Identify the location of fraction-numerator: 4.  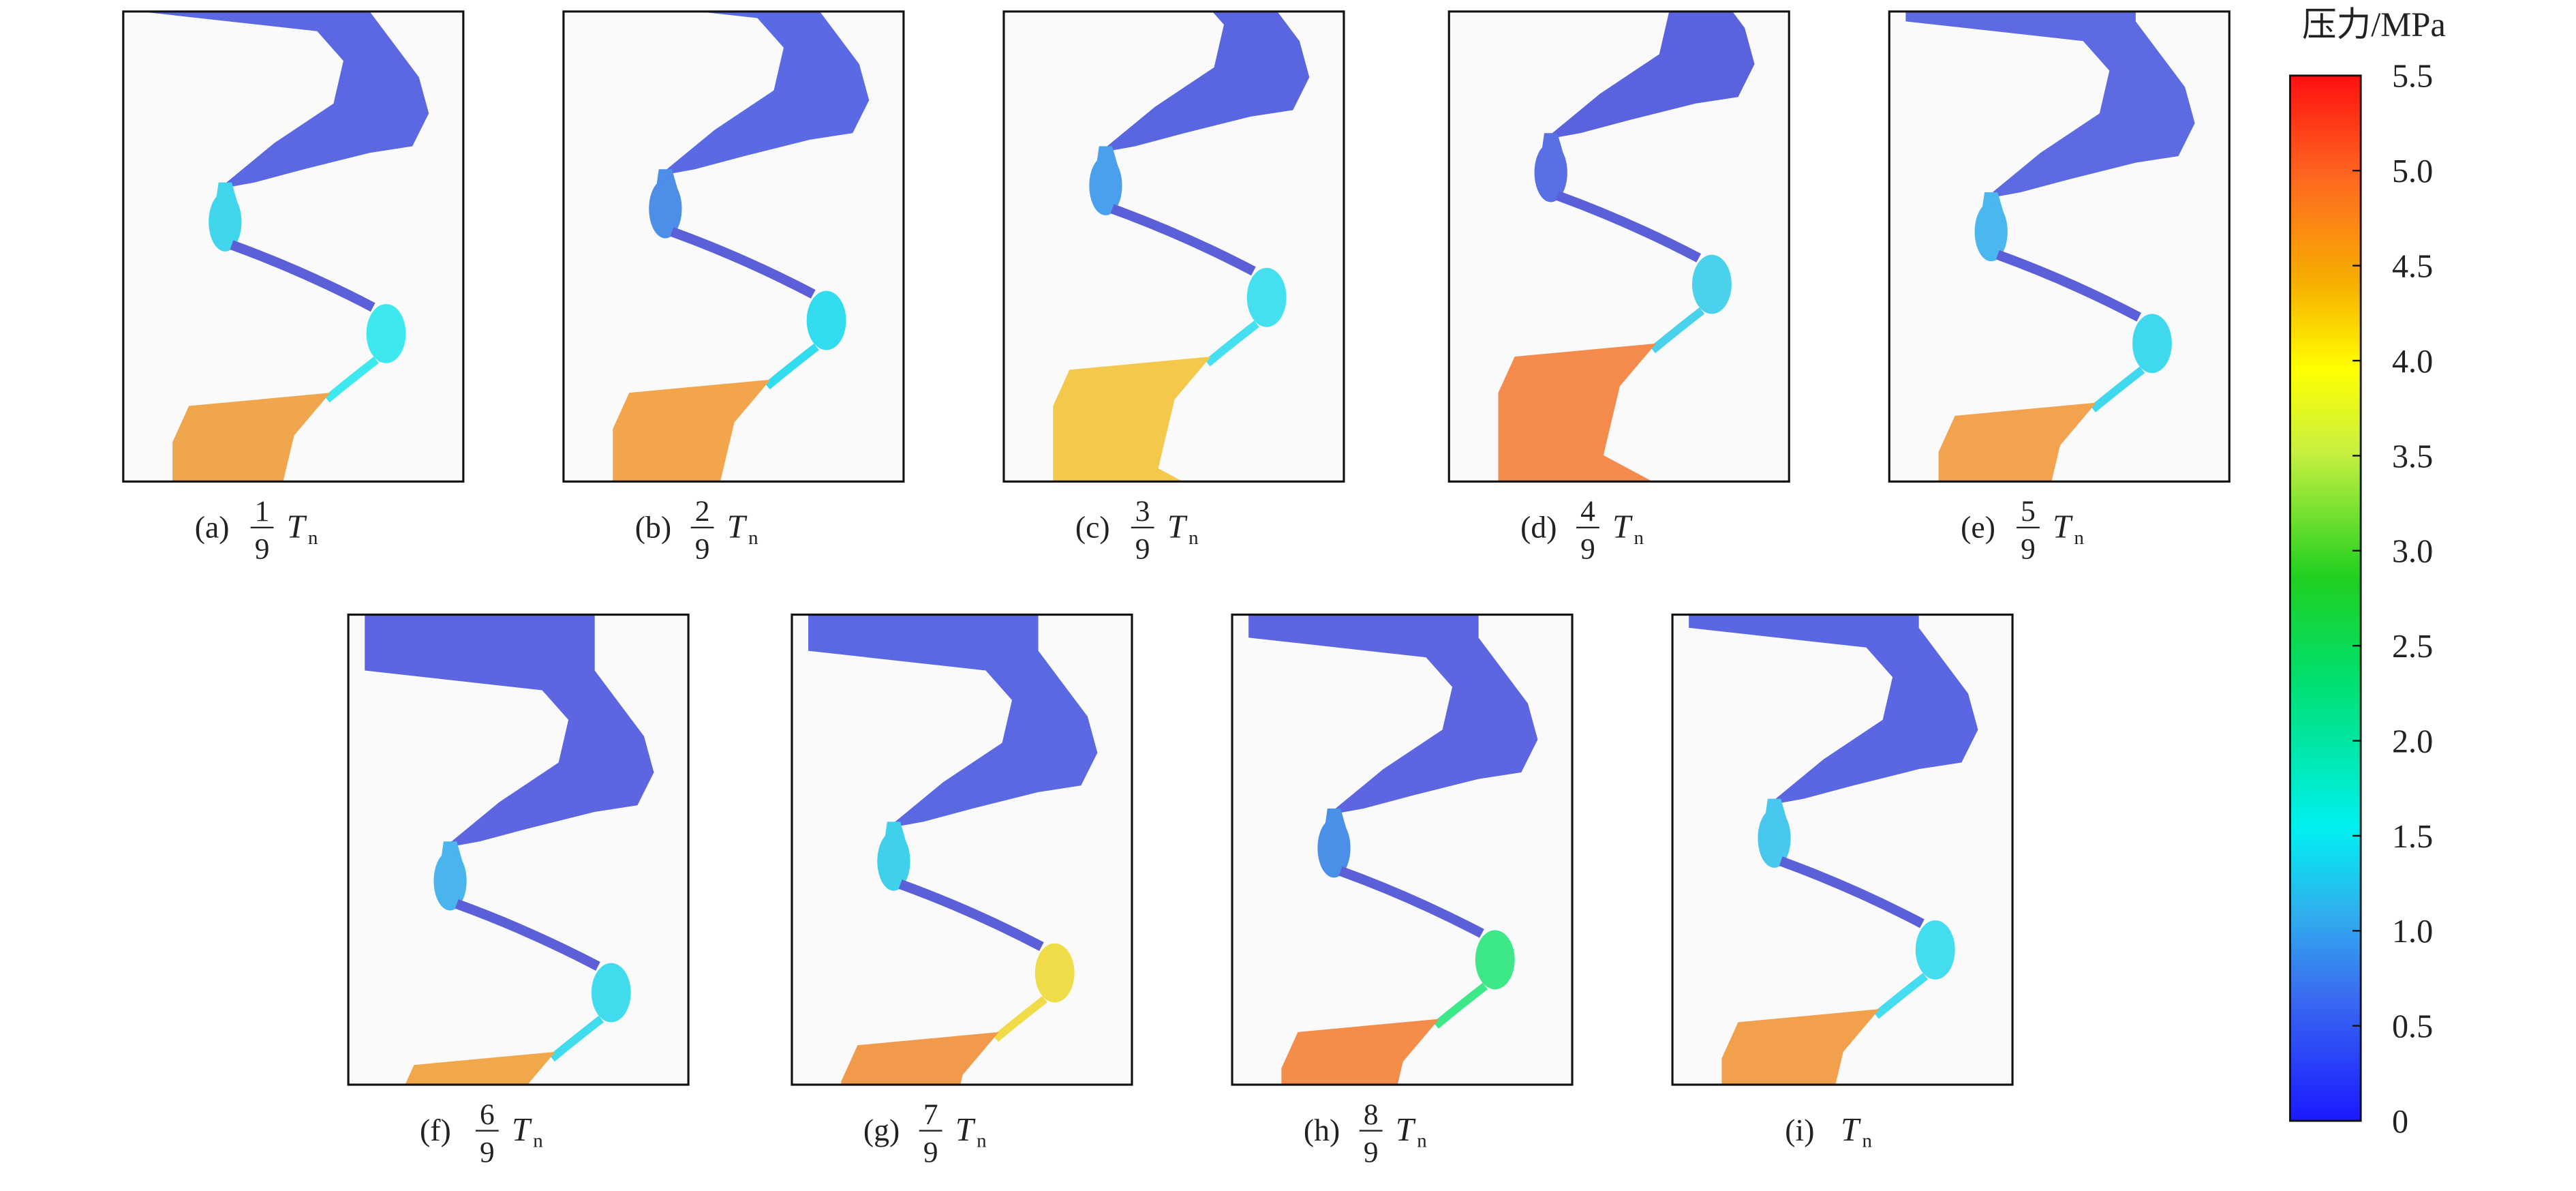
(1587, 512).